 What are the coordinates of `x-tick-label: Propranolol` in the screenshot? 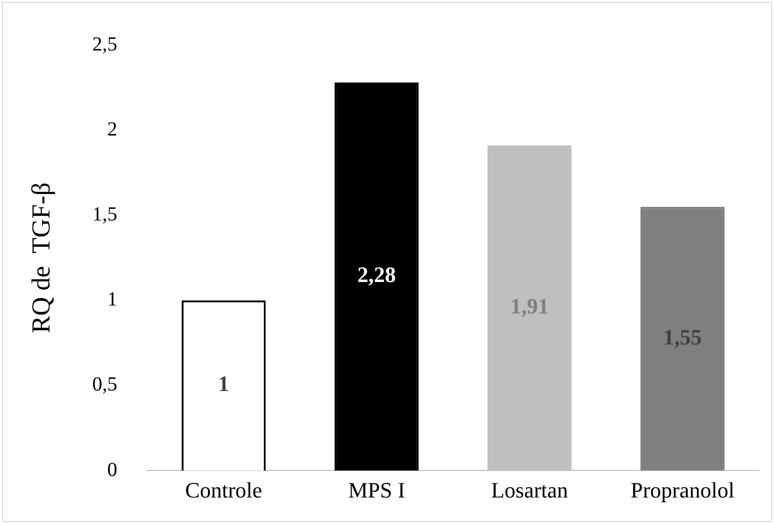 It's located at (682, 490).